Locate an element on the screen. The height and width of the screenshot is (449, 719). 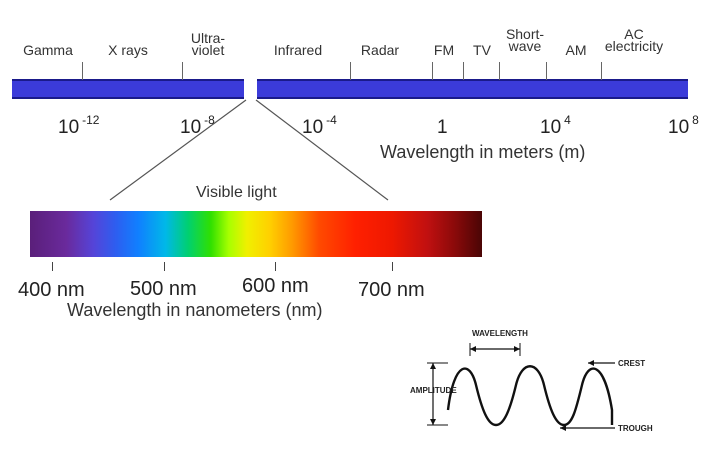
wavelength-tick-label: 1 is located at coordinates (442, 127).